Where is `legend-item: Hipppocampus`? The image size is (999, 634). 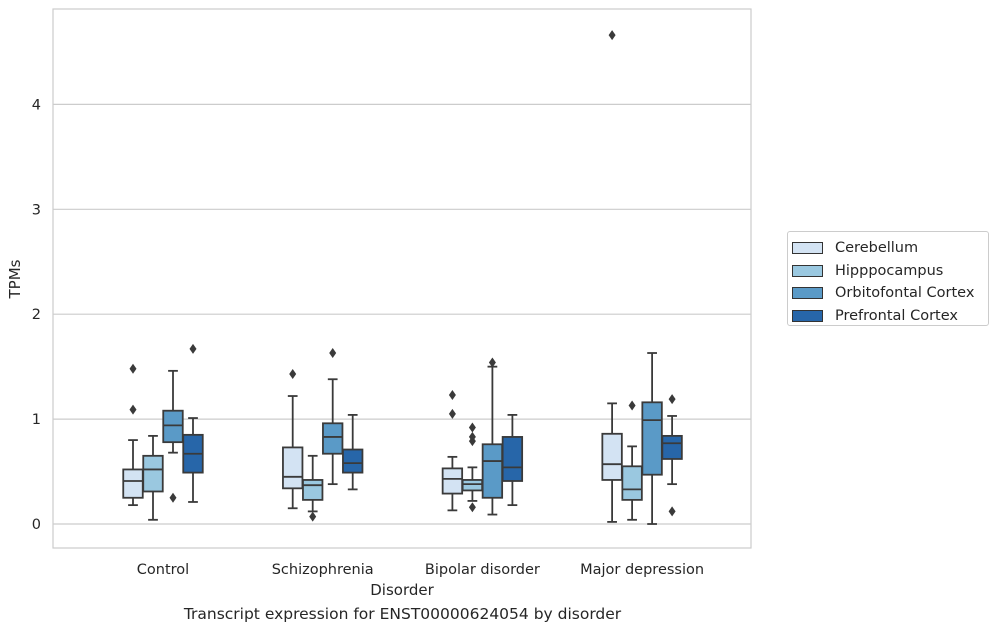
legend-item: Hipppocampus is located at coordinates (890, 271).